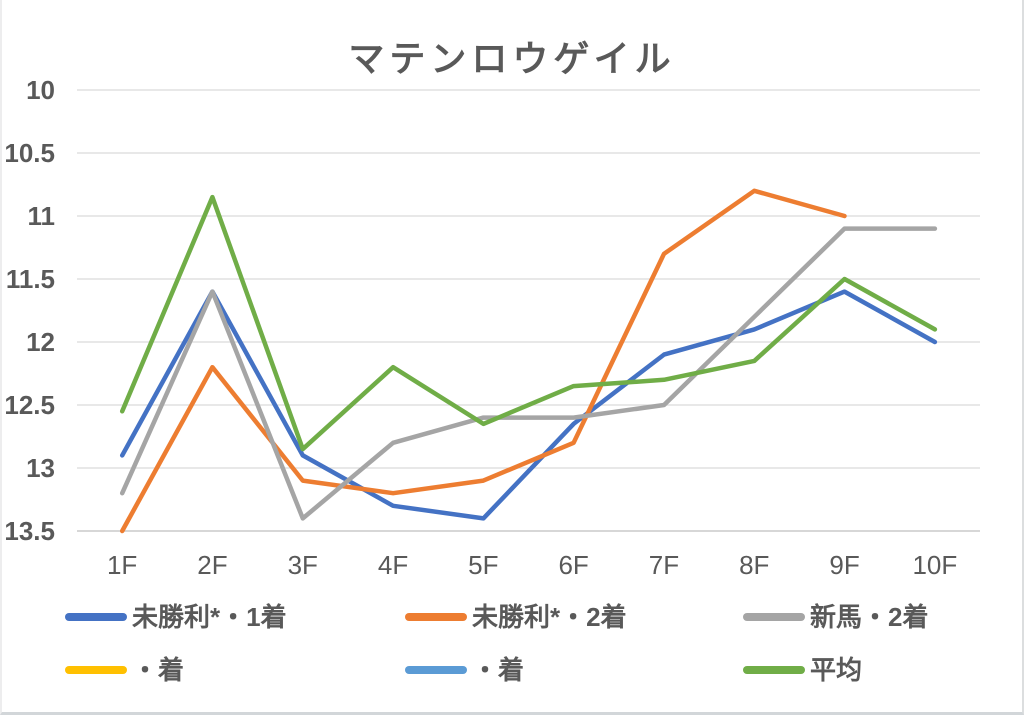 This screenshot has height=715, width=1024. Describe the element at coordinates (212, 565) in the screenshot. I see `x-axis-tick-label: 2F` at that location.